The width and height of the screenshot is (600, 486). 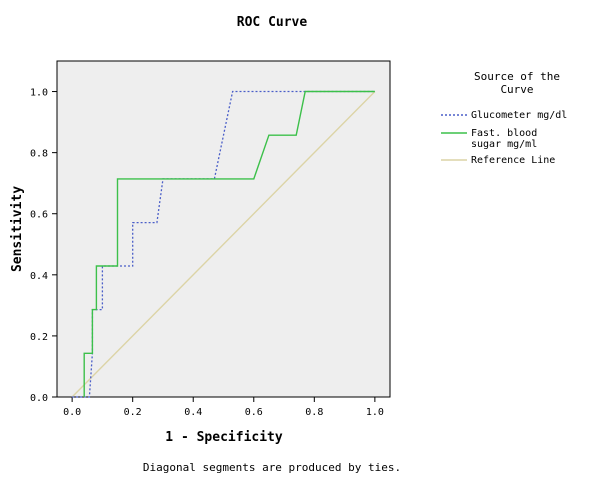 What do you see at coordinates (39, 93) in the screenshot?
I see `y-tick-label: 1.0` at bounding box center [39, 93].